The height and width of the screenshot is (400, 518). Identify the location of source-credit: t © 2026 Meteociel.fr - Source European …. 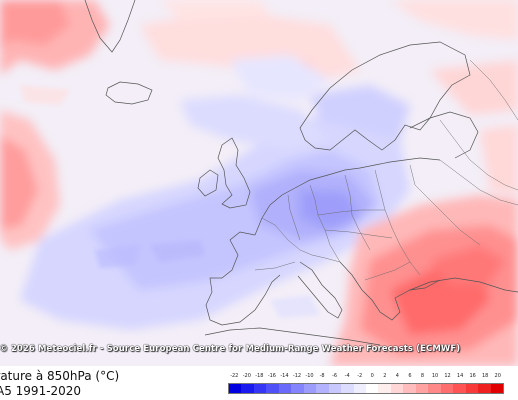
(259, 350).